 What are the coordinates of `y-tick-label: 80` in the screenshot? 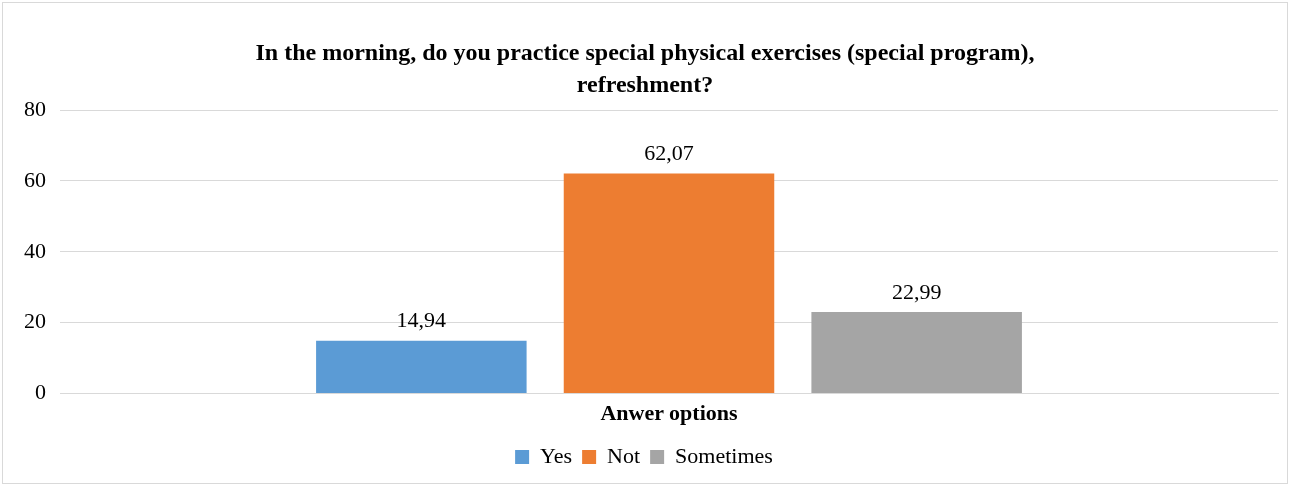 It's located at (35, 108).